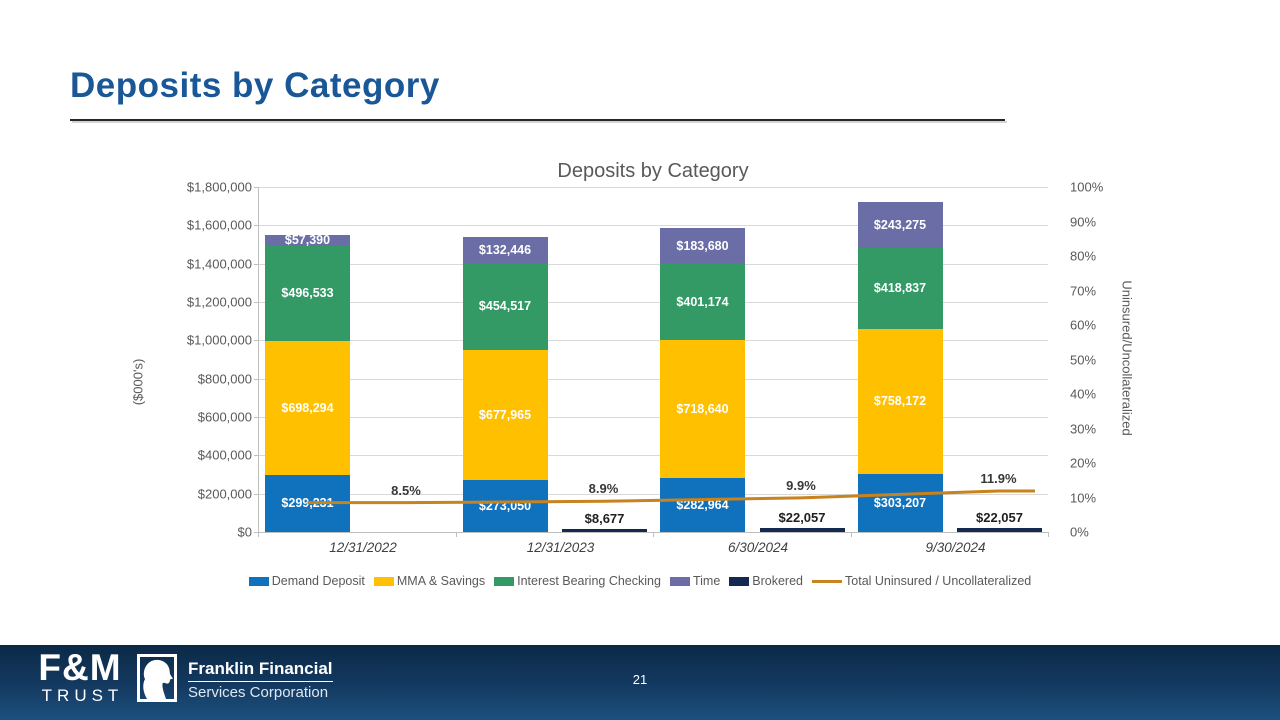 This screenshot has width=1280, height=720. Describe the element at coordinates (801, 485) in the screenshot. I see `line-value-label: 9.9%` at that location.